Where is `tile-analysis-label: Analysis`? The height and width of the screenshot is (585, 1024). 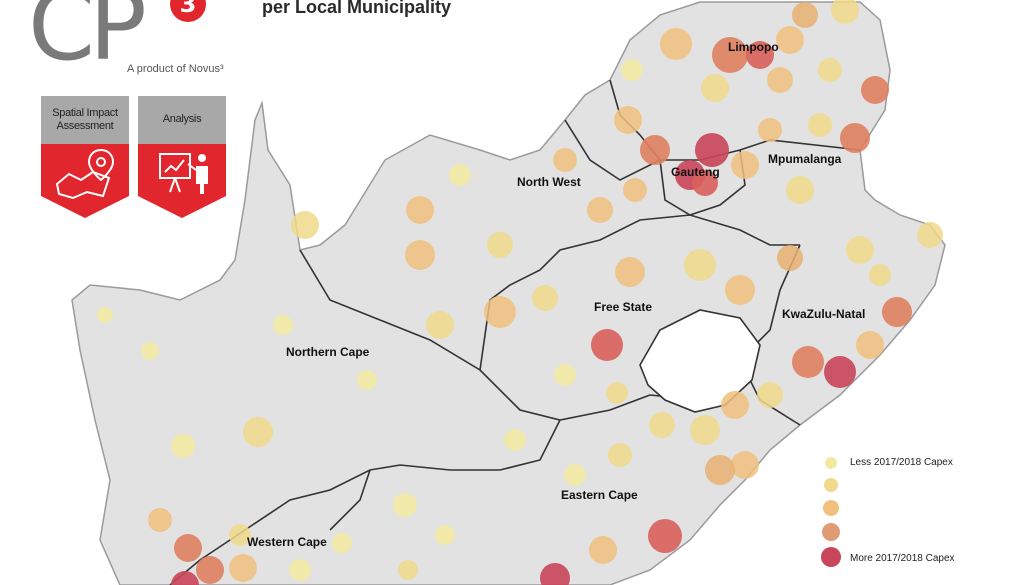 tile-analysis-label: Analysis is located at coordinates (182, 120).